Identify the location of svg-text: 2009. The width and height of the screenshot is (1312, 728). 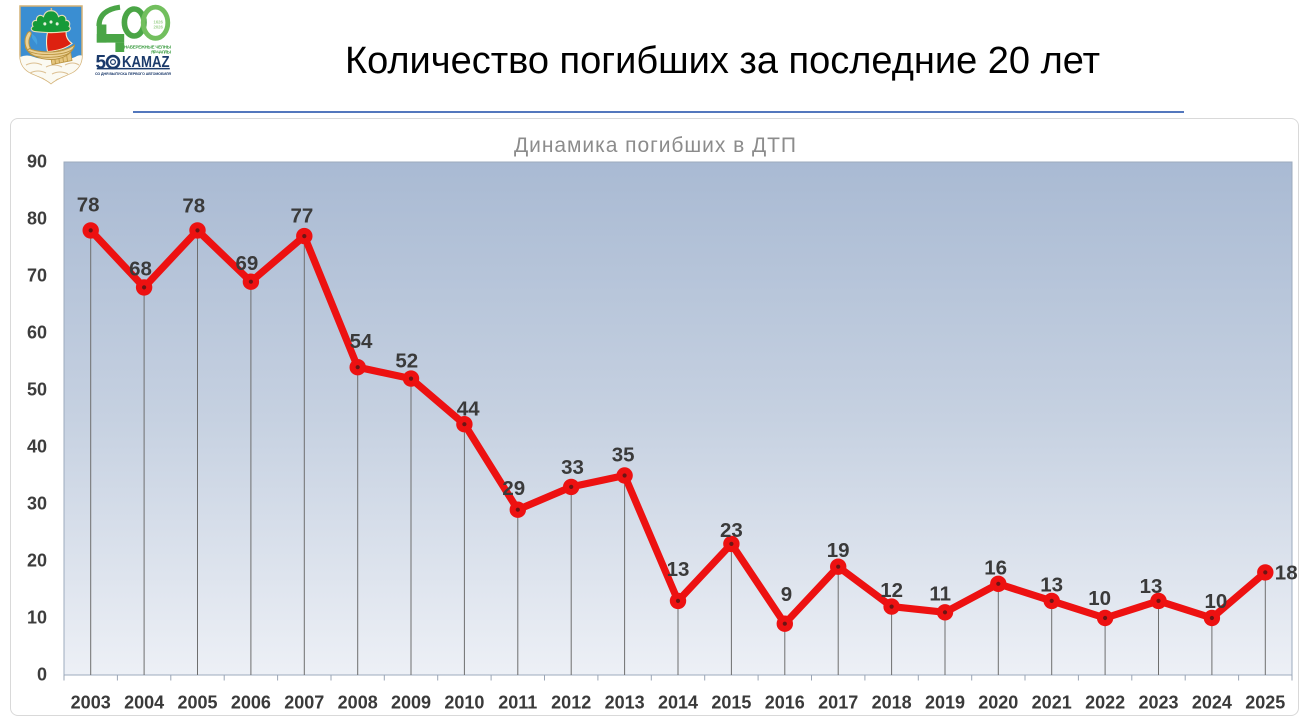
(411, 703).